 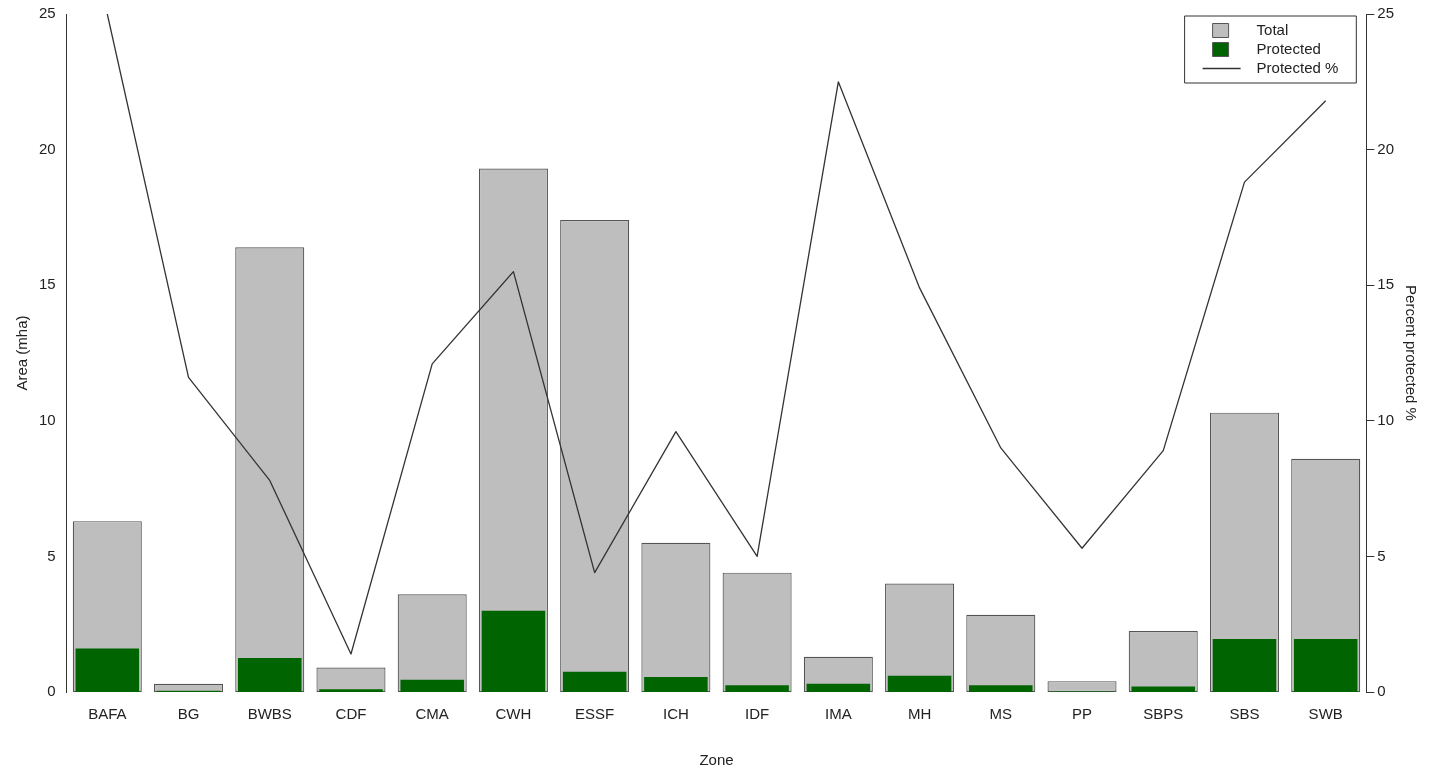 I want to click on y-tick-label: 20, so click(x=47, y=148).